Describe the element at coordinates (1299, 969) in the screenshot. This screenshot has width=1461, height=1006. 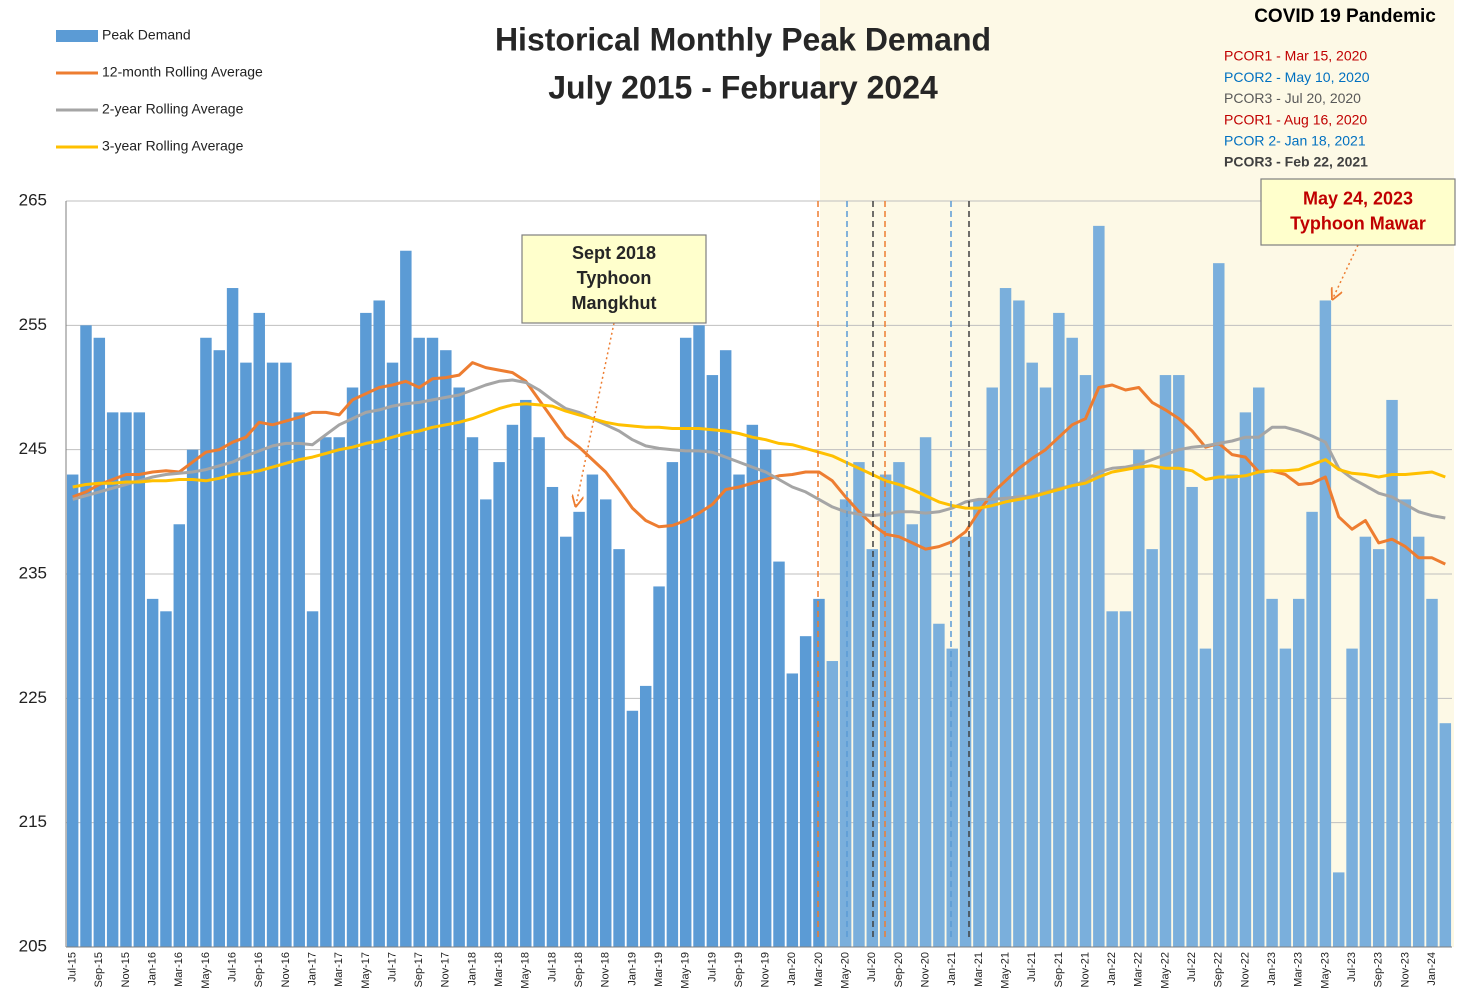
I see `x-tick-label: Mar-23` at that location.